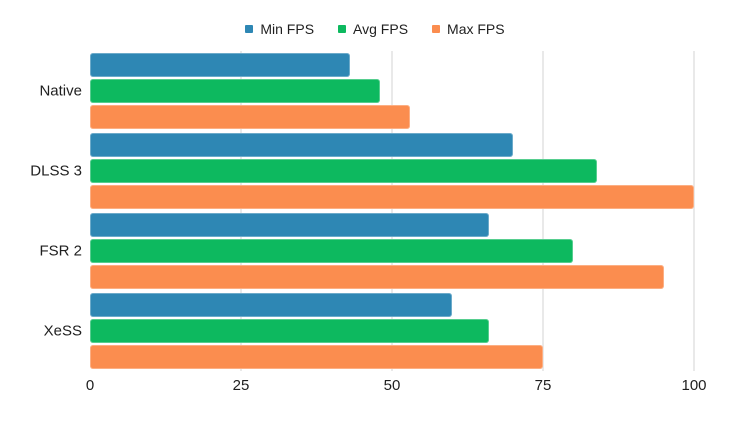 Image resolution: width=750 pixels, height=422 pixels. Describe the element at coordinates (289, 225) in the screenshot. I see `bar-fsr-2-min-fps` at that location.